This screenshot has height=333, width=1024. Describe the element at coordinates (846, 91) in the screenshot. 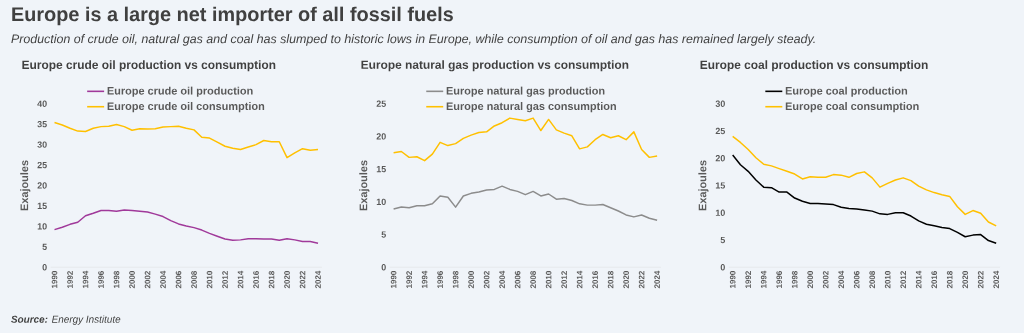

I see `legend-label: Europe coal production` at that location.